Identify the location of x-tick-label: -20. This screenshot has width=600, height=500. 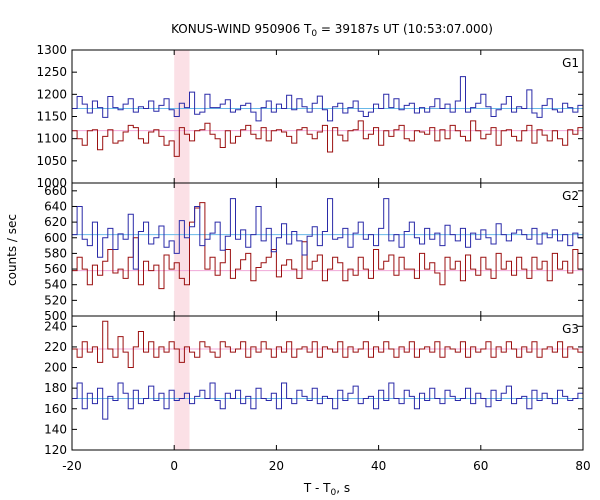
(72, 466).